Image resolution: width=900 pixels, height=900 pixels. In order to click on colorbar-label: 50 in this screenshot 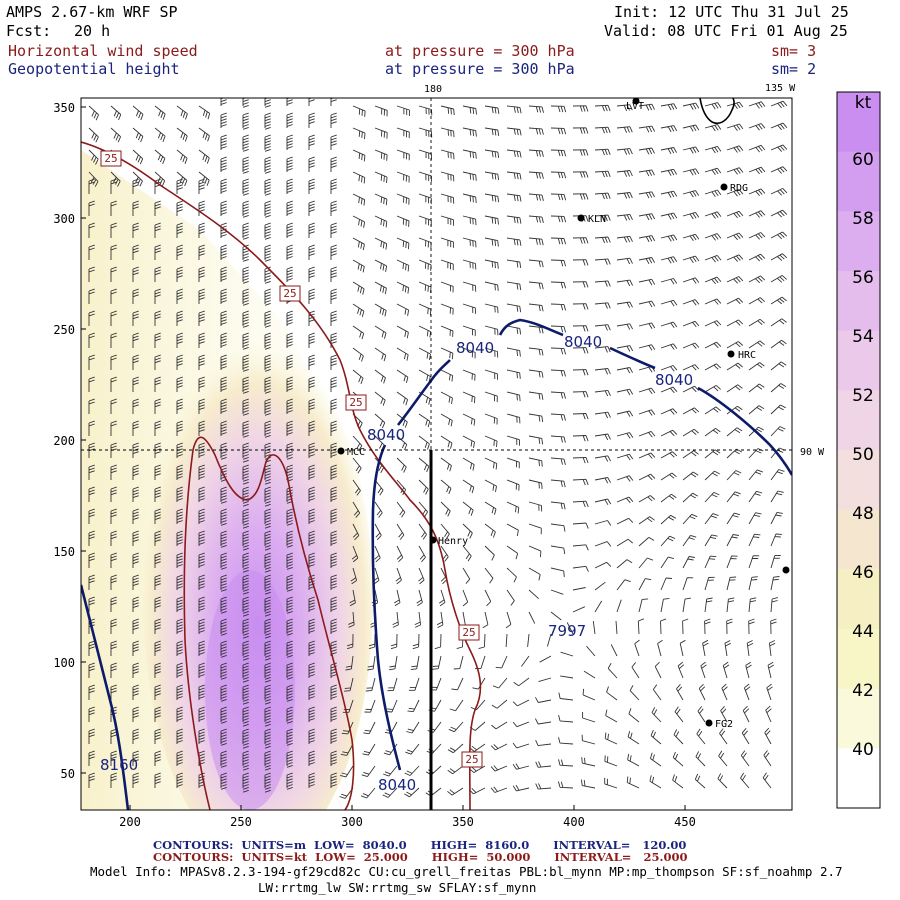, I will do `click(863, 455)`.